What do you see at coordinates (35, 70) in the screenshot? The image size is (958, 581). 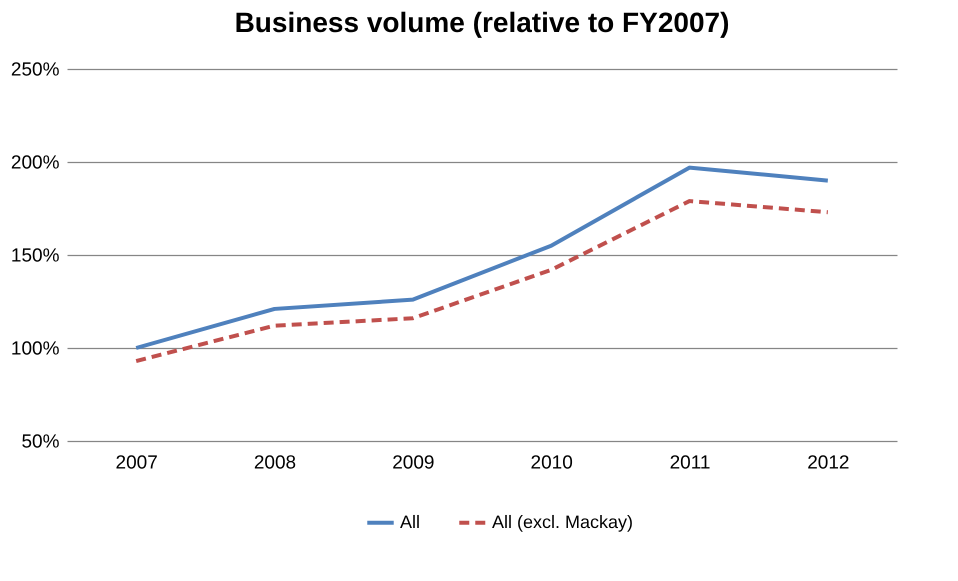 I see `y-tick-label: 250%` at bounding box center [35, 70].